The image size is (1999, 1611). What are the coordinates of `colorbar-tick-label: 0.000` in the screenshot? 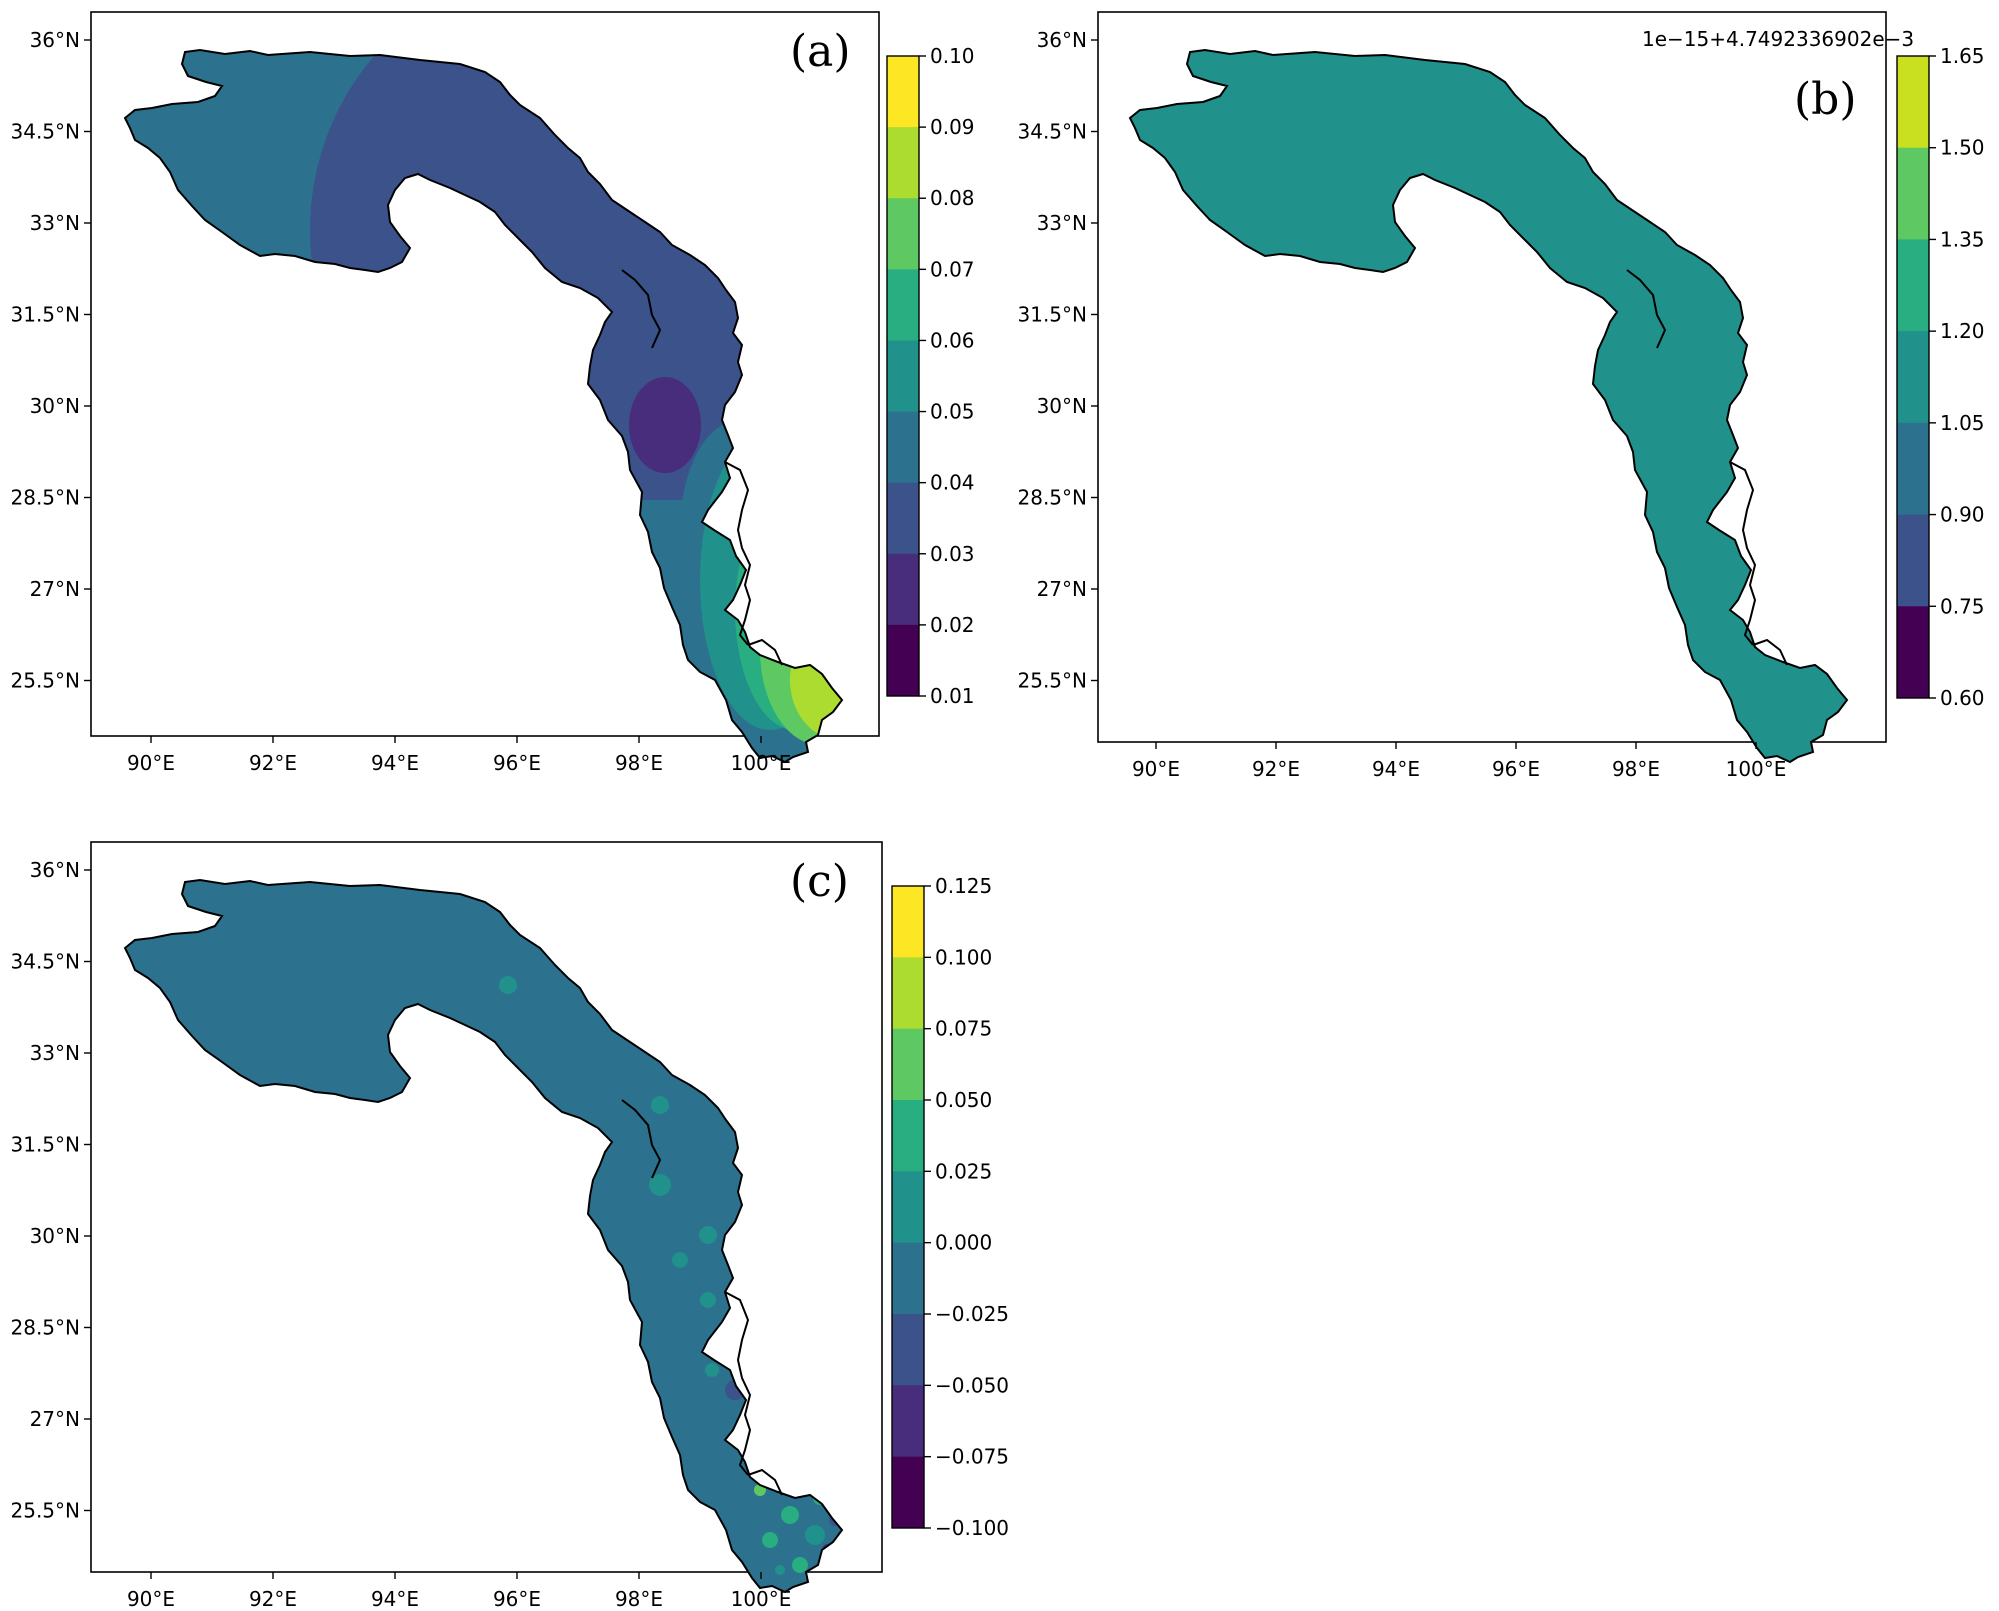 It's located at (963, 1243).